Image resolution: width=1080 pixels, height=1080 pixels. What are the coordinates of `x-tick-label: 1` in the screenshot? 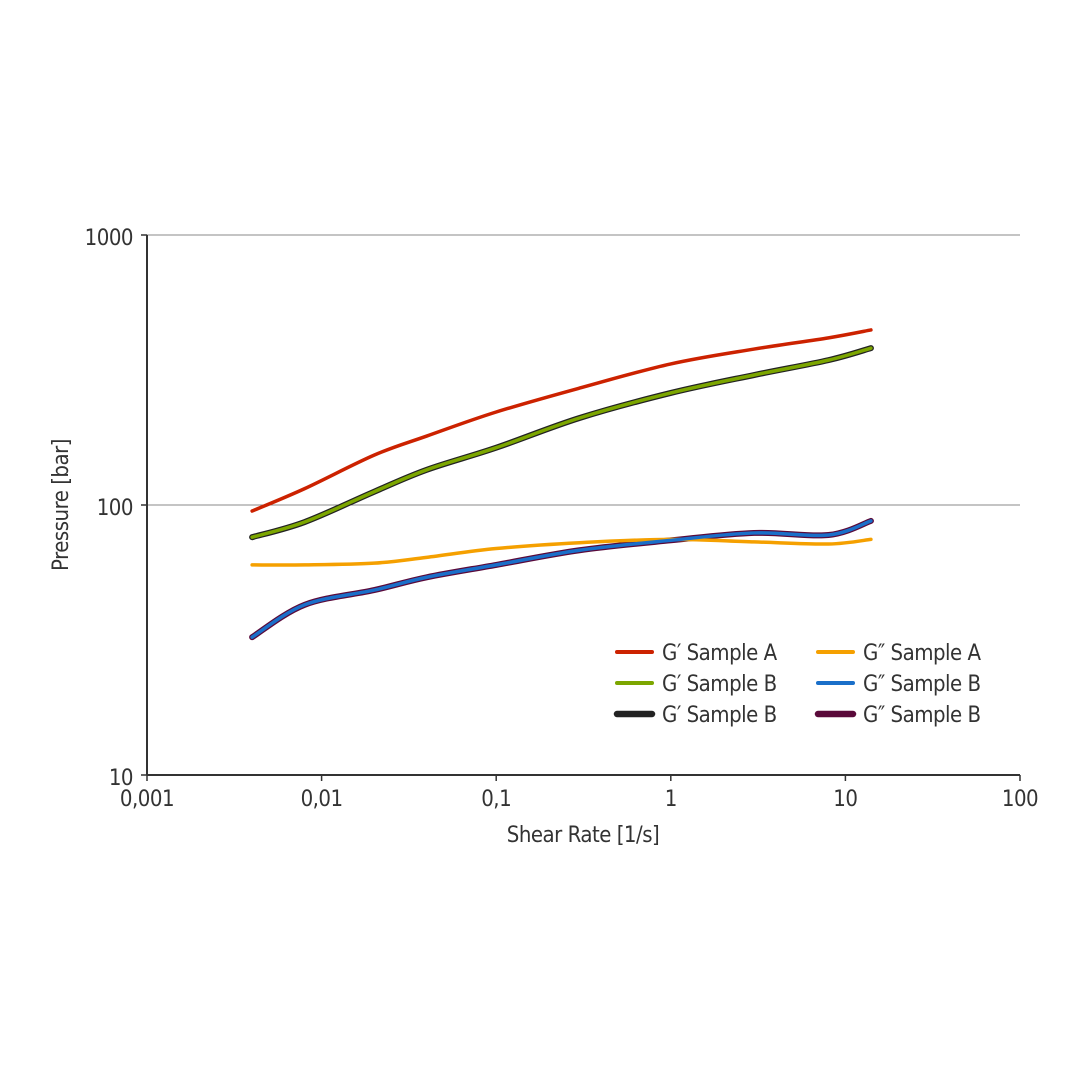 It's located at (671, 799).